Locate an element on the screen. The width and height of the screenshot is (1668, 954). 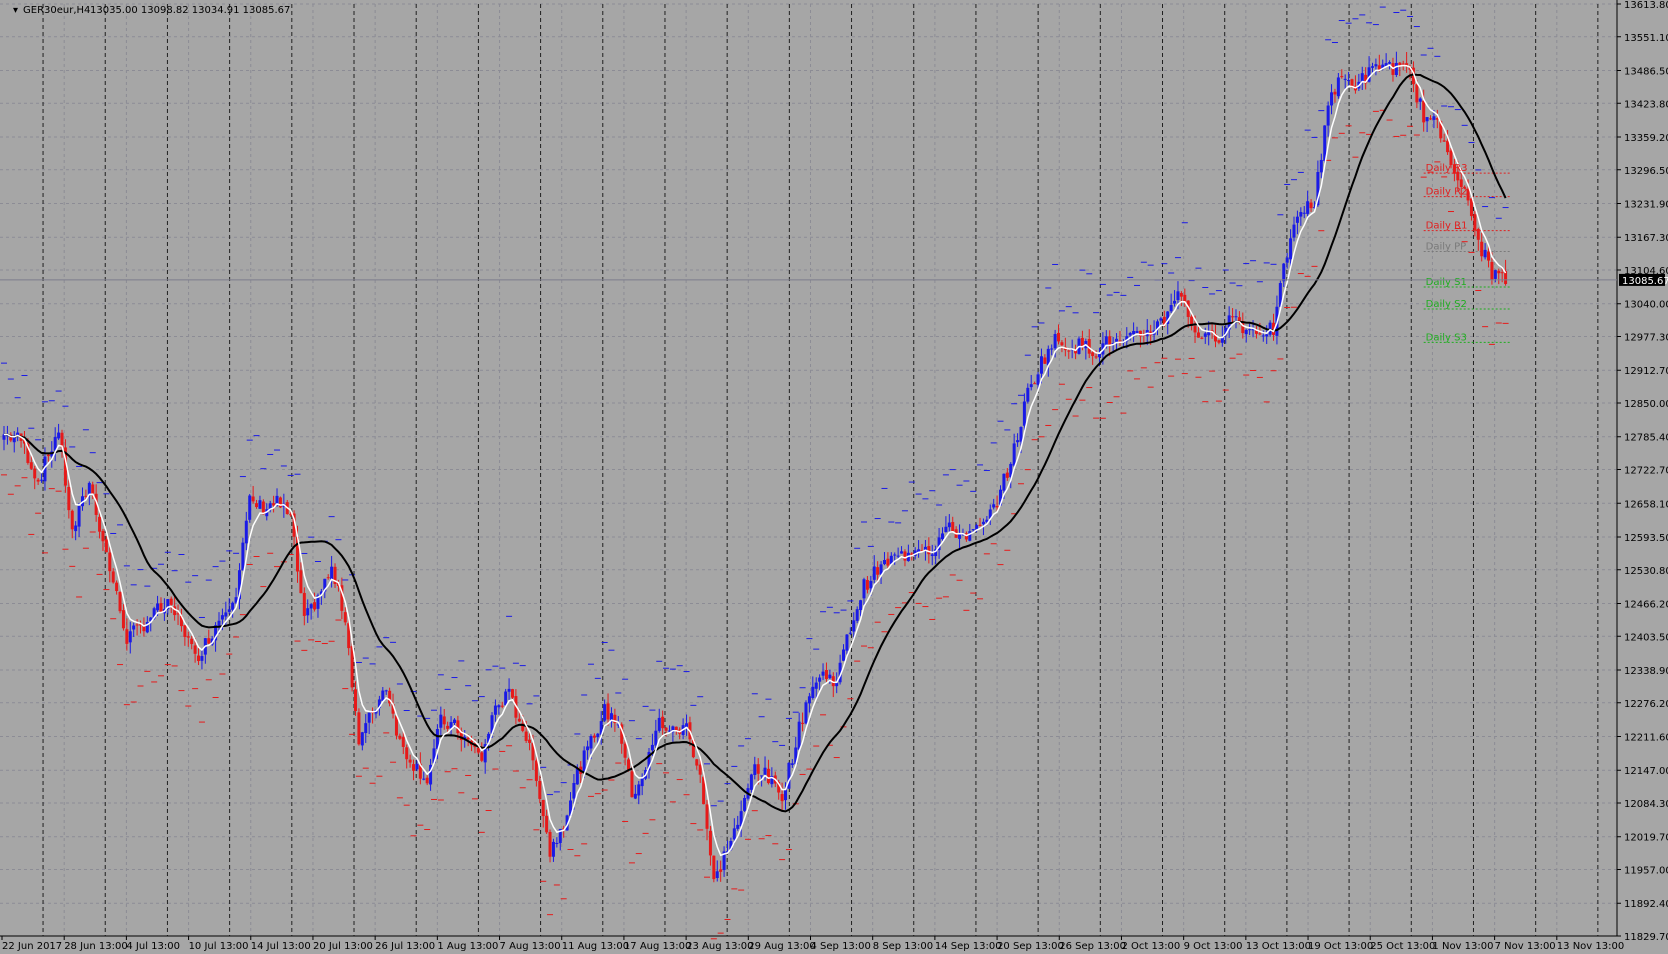
y-tick-label: 12466.20 is located at coordinates (1646, 604).